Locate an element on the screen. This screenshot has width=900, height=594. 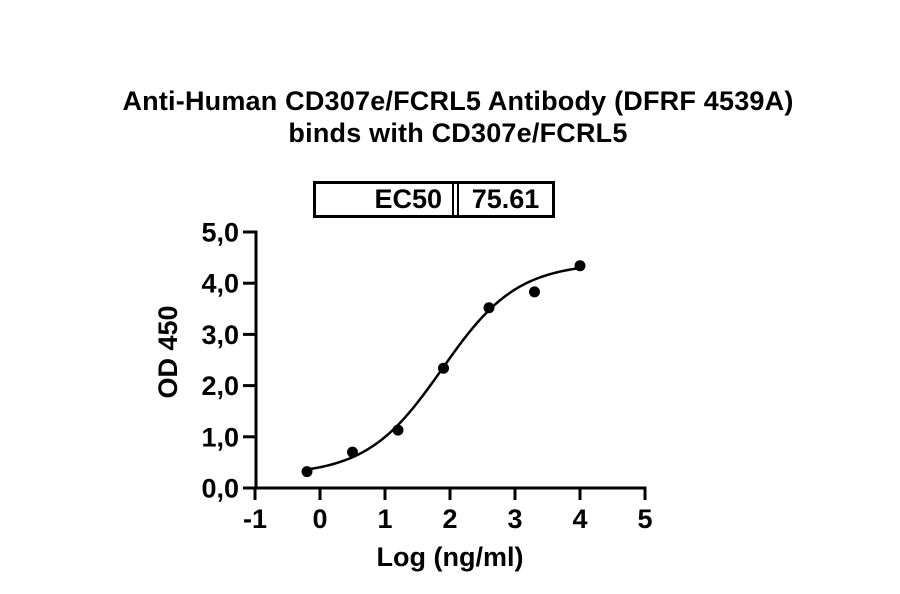
x-axis-title: Log (ng/ml) is located at coordinates (450, 557).